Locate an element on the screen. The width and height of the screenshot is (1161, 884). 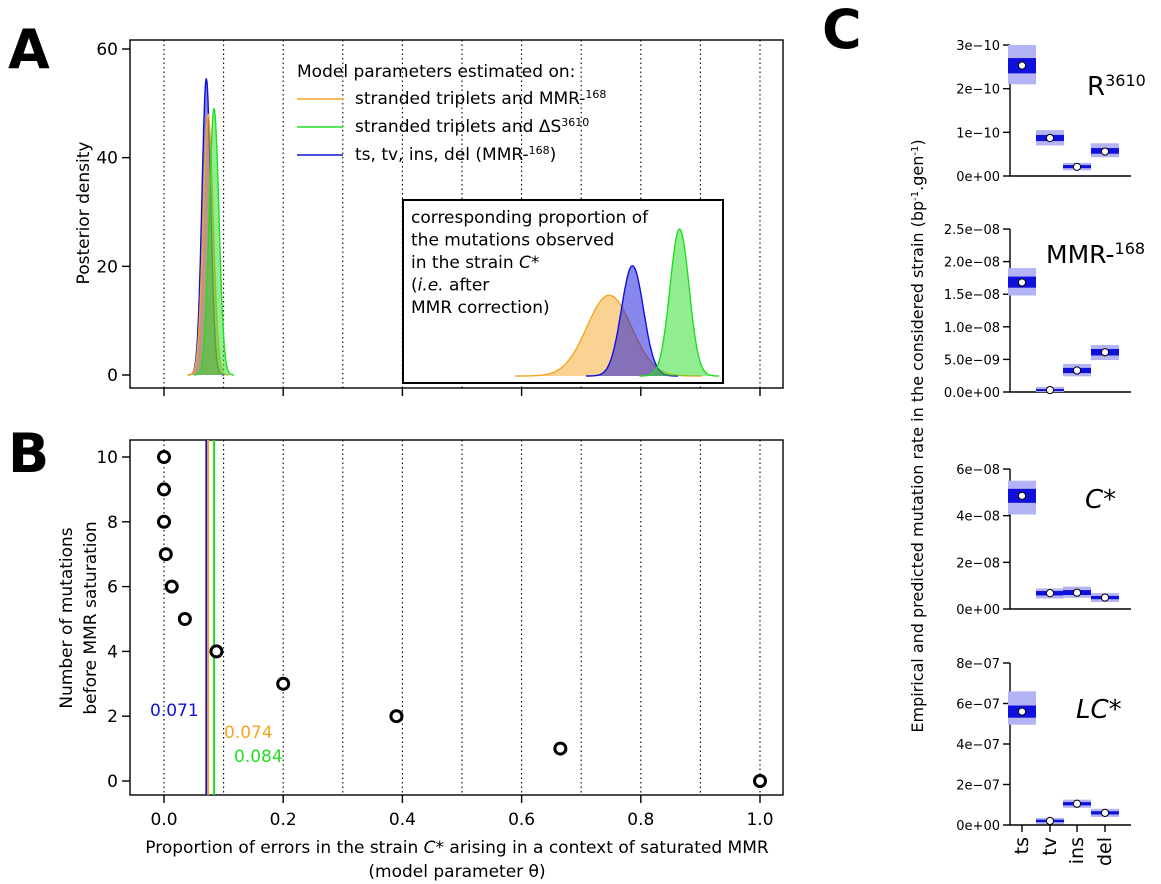
y-tick-label: 8 is located at coordinates (112, 523).